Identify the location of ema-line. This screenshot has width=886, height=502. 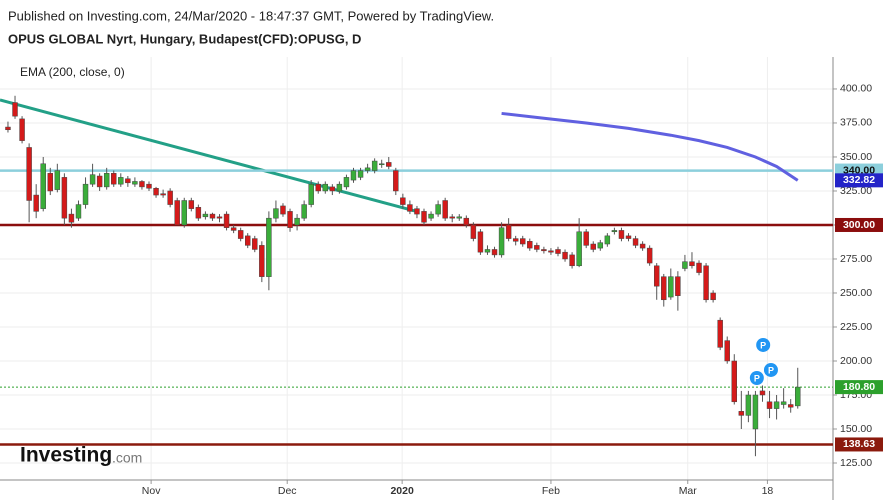
(650, 146).